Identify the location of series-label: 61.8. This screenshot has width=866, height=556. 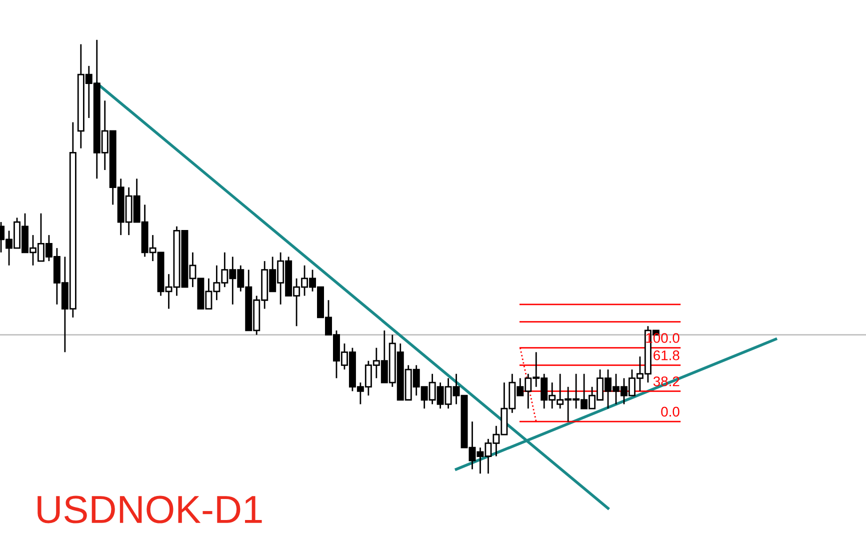
(667, 355).